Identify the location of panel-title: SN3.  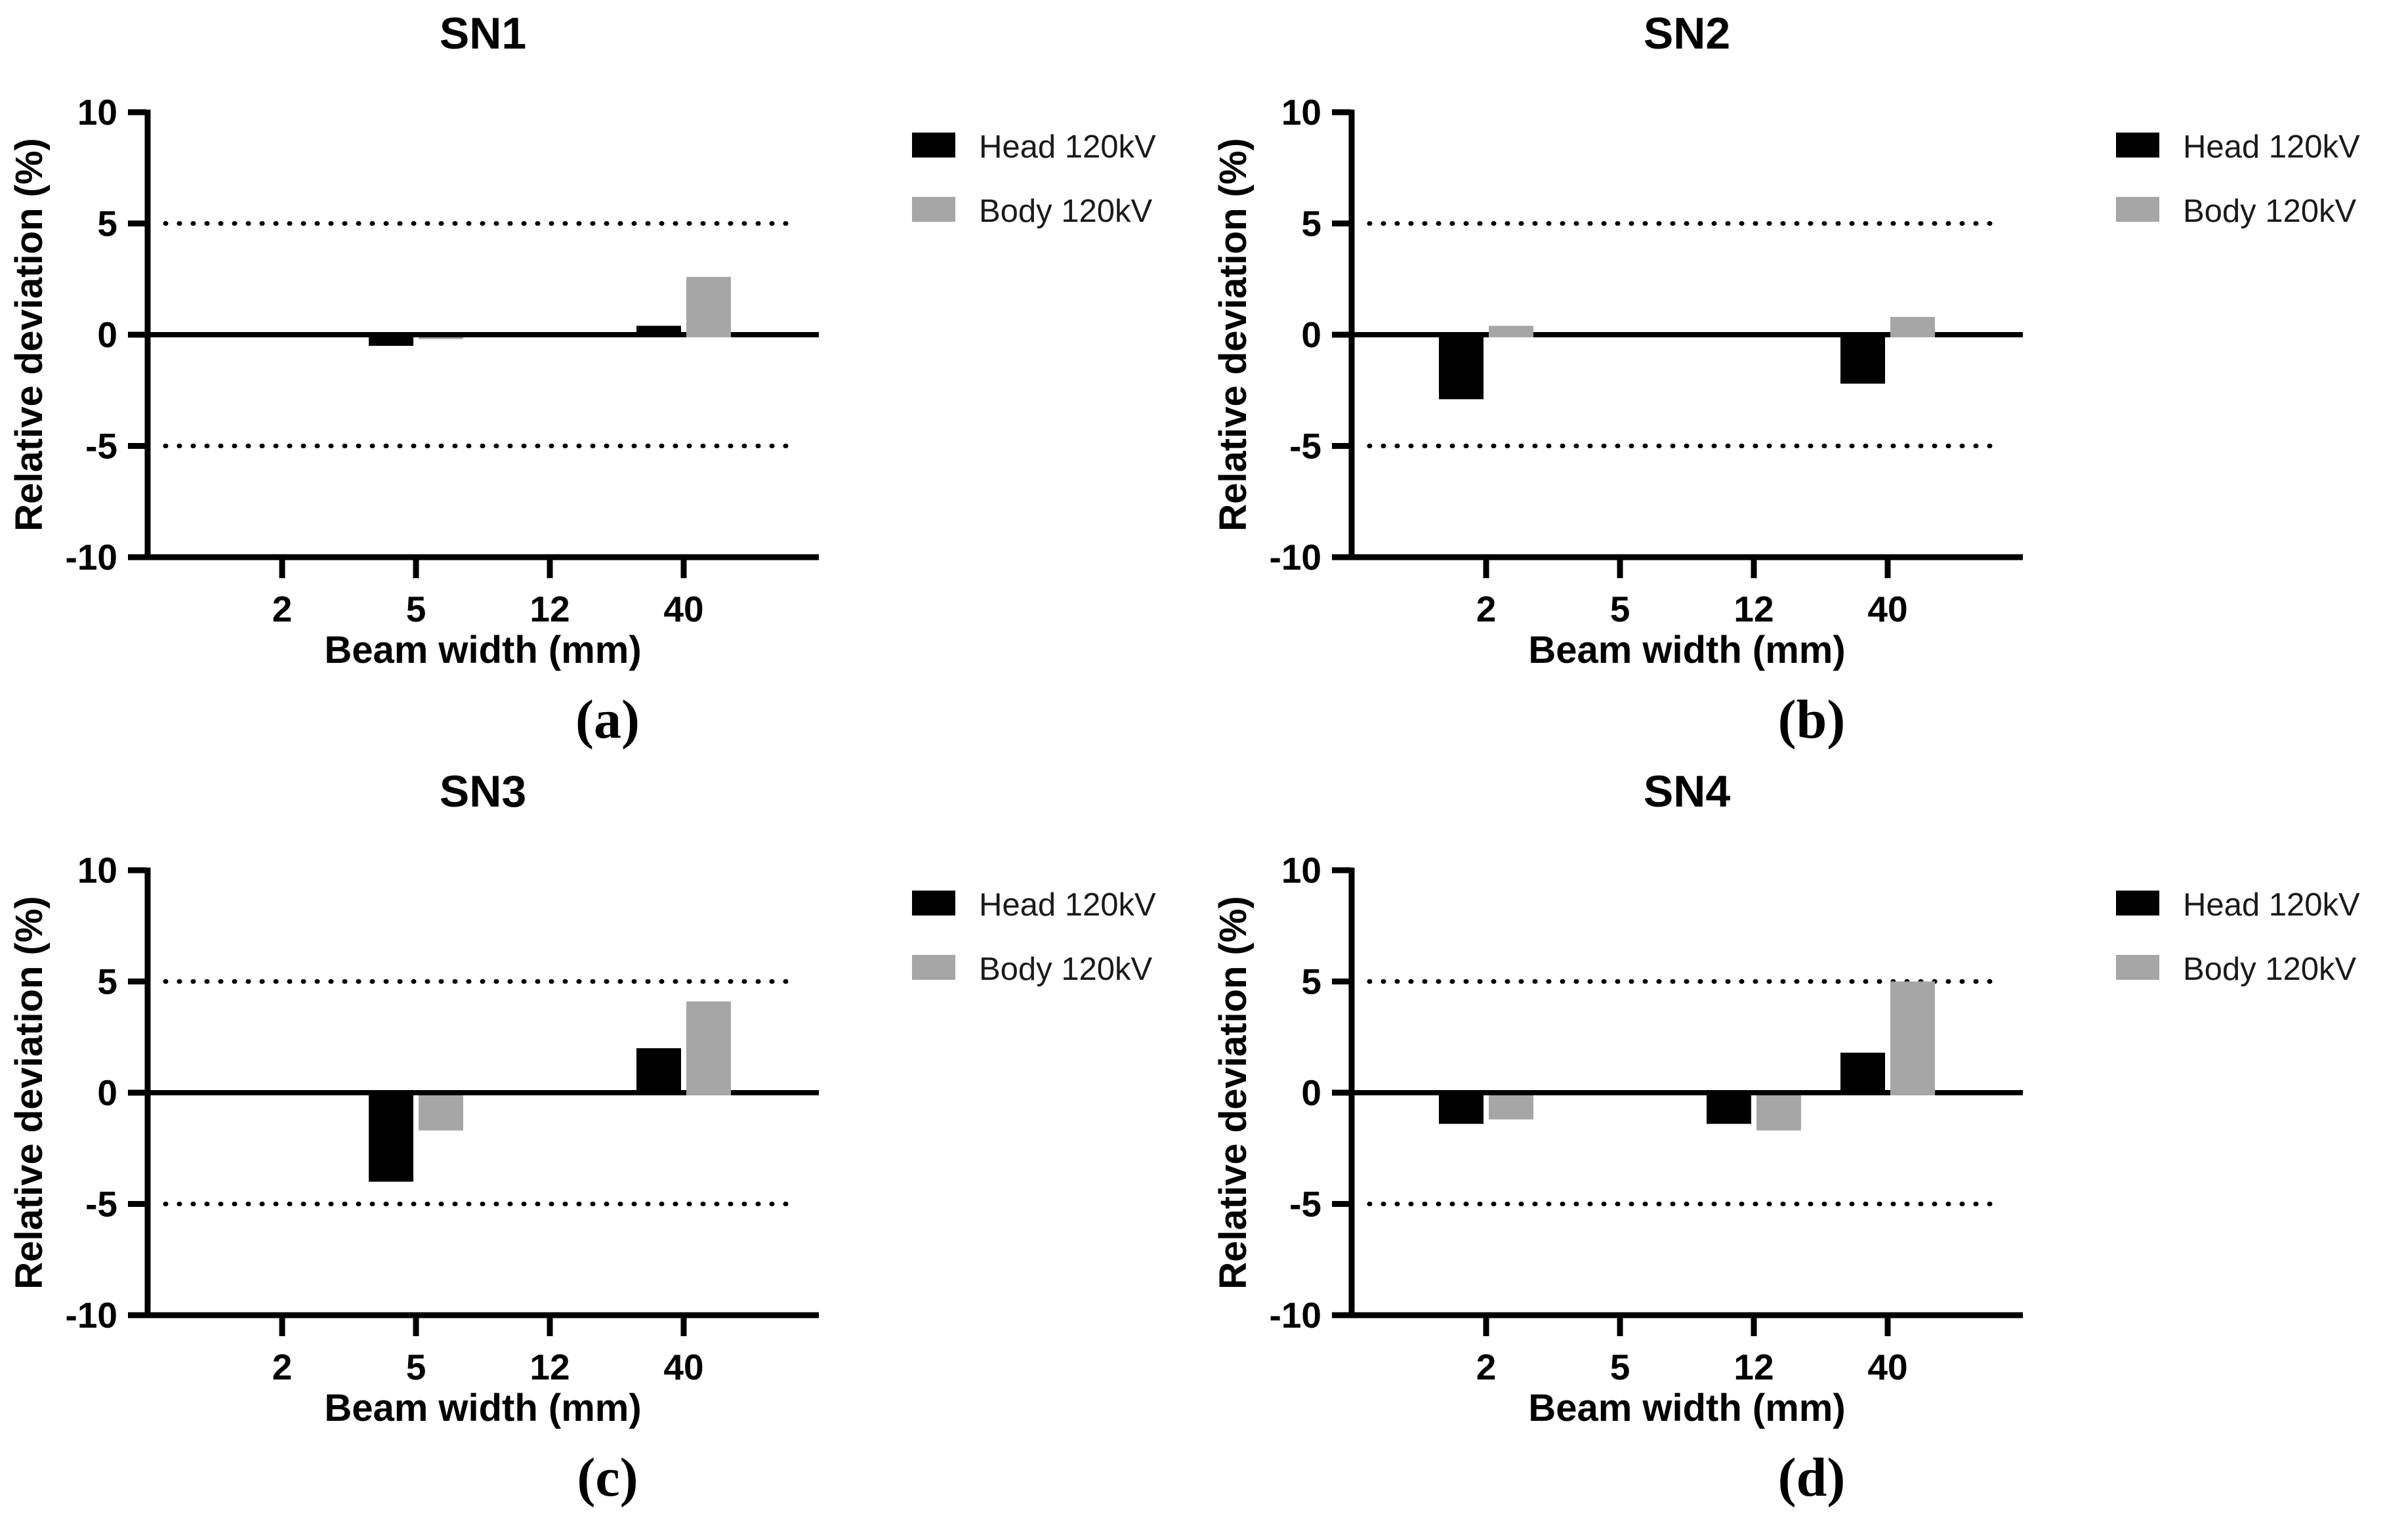
(483, 791).